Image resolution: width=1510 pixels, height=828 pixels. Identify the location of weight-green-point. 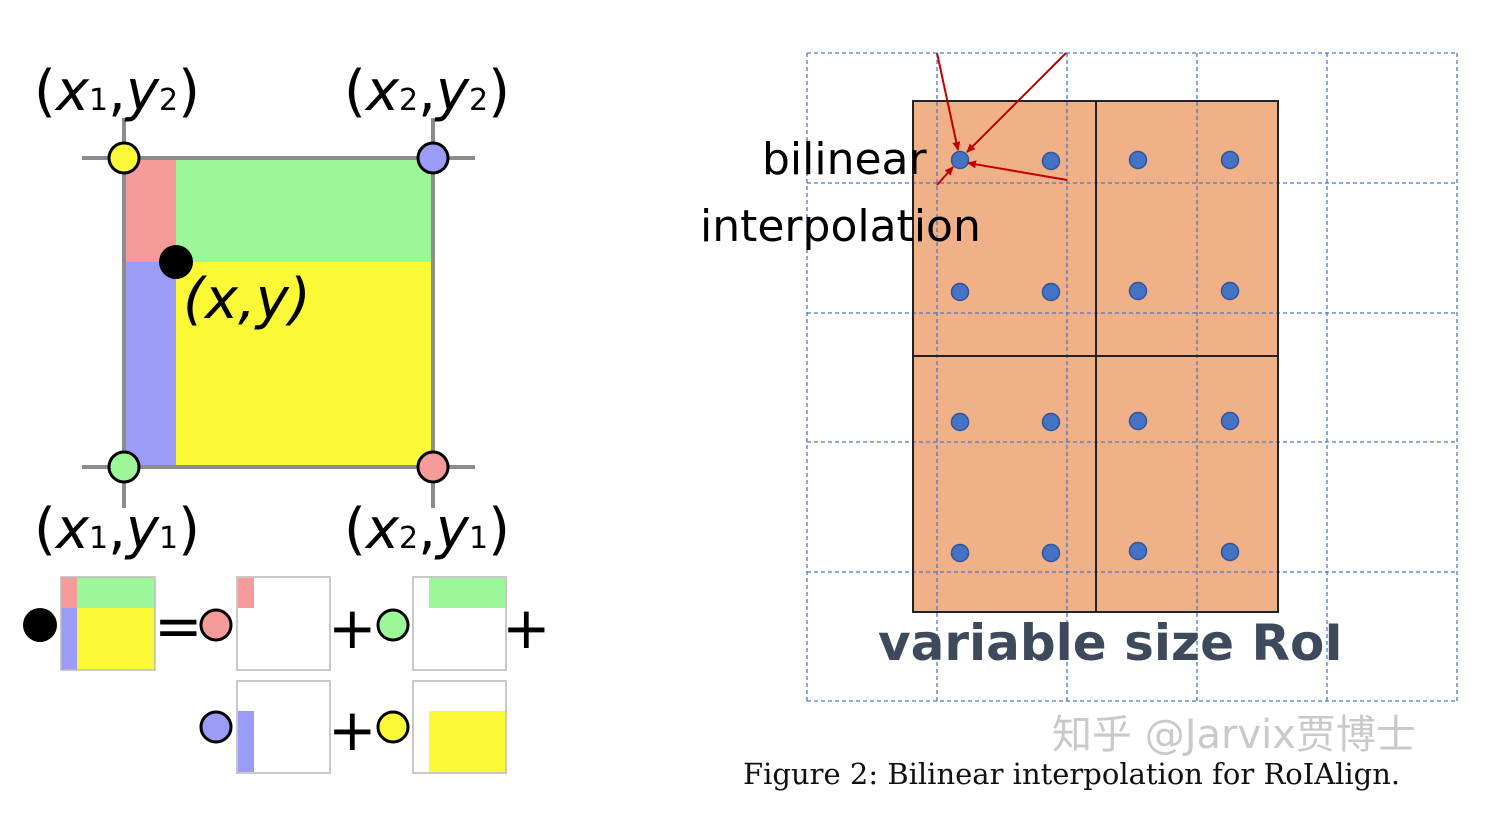
(393, 625).